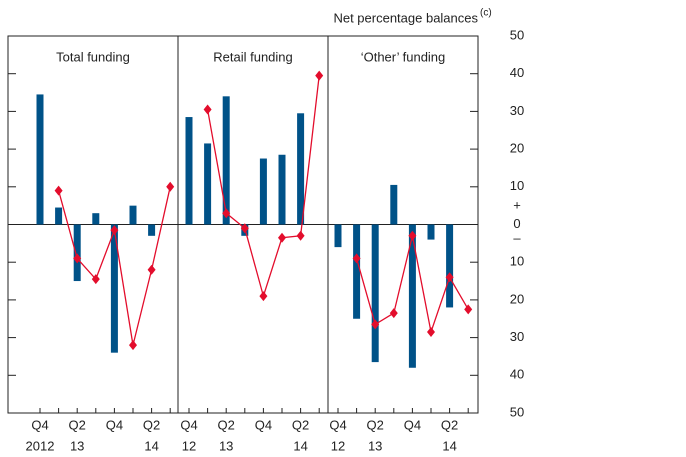 The image size is (686, 457). Describe the element at coordinates (516, 223) in the screenshot. I see `y-tick-label: 0` at that location.